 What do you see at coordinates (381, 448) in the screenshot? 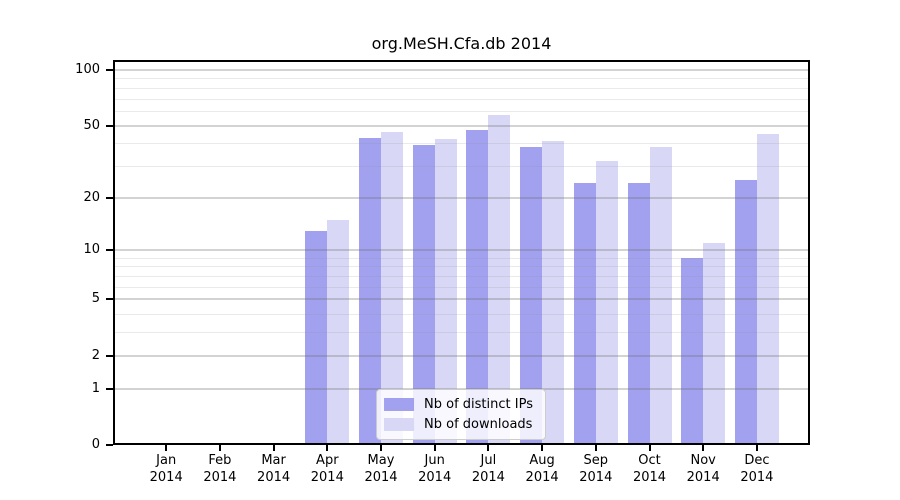
I see `x-tick-may` at bounding box center [381, 448].